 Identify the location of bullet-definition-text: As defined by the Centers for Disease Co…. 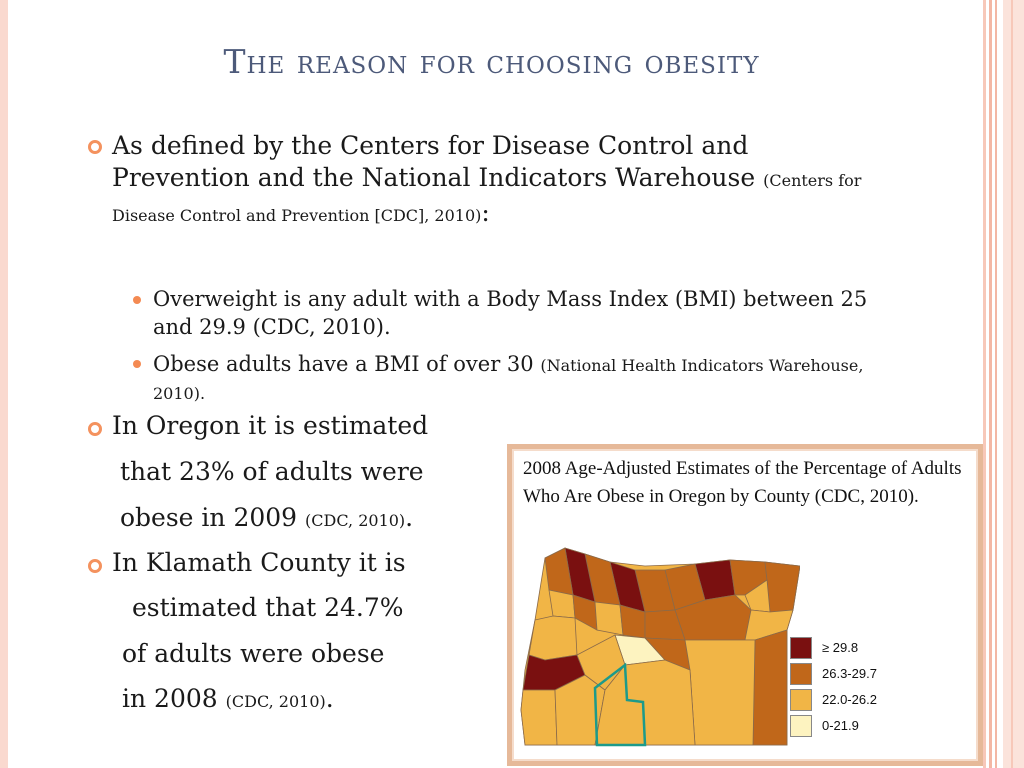
(434, 161).